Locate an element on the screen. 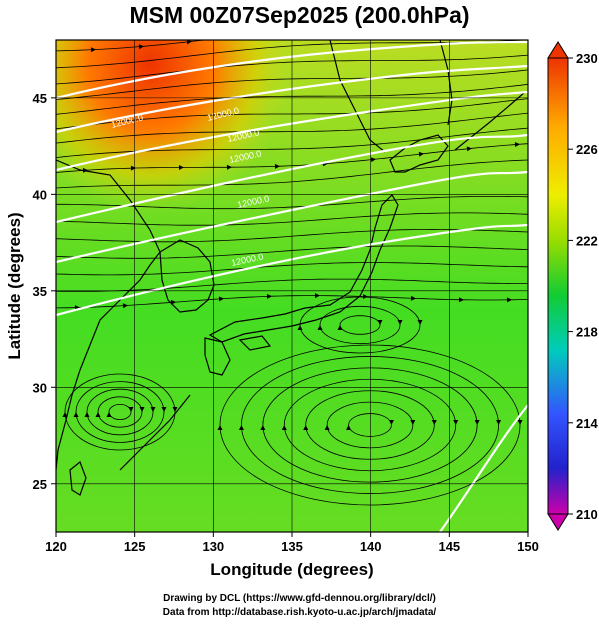 The width and height of the screenshot is (599, 625). coastline-taiwan is located at coordinates (78, 478).